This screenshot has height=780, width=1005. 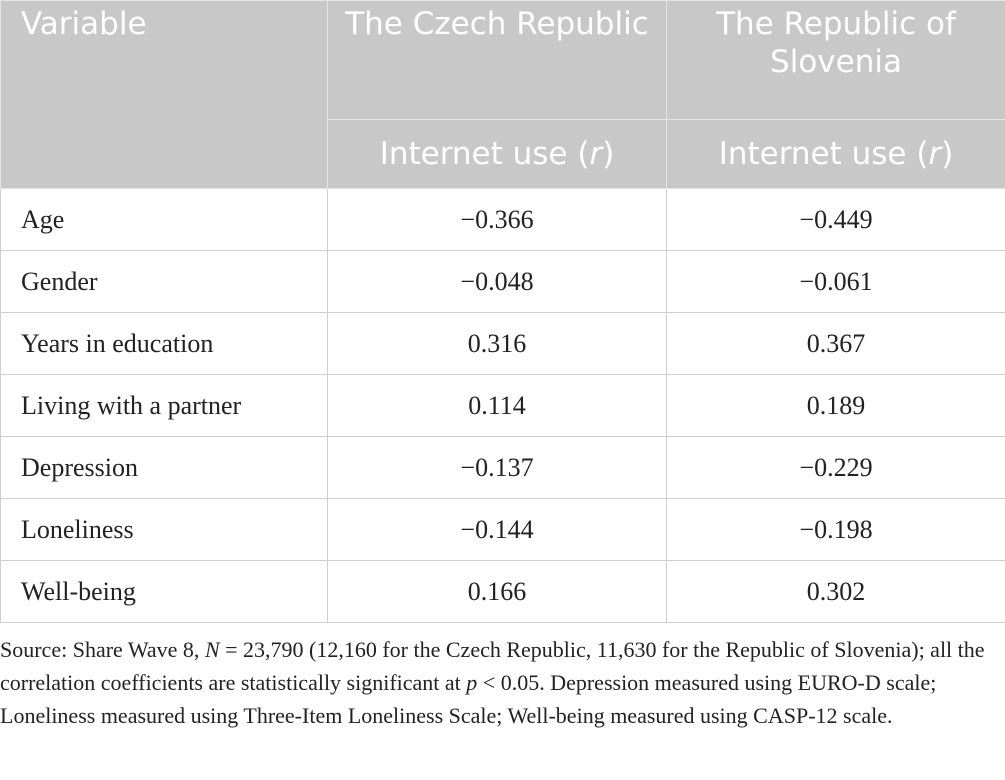 I want to click on value-cell: 0.166, so click(x=497, y=591).